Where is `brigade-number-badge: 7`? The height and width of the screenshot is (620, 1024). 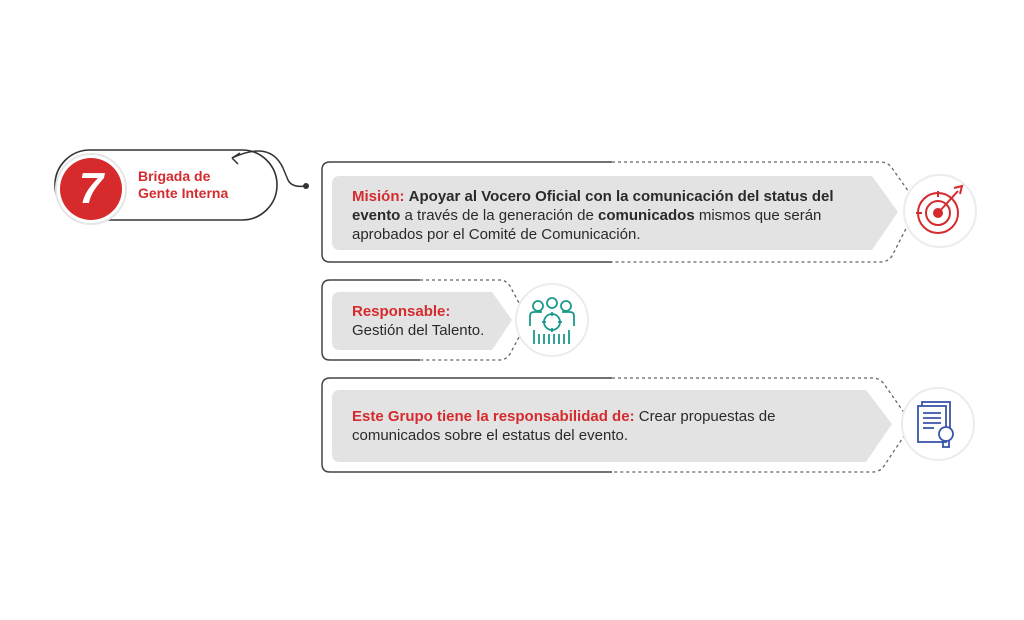 brigade-number-badge: 7 is located at coordinates (91, 189).